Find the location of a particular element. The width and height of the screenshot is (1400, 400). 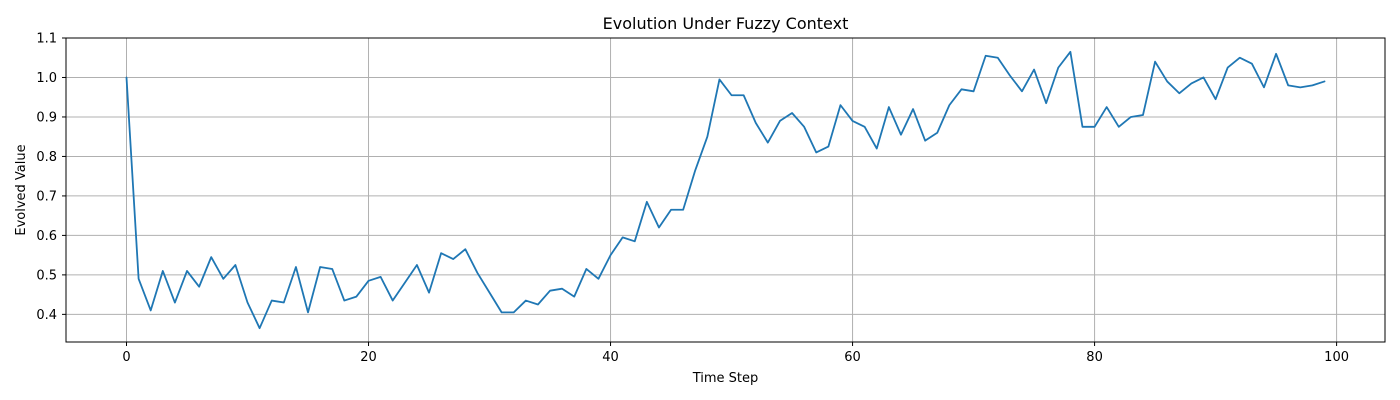

y-tick-label: 0.6 is located at coordinates (46, 236).